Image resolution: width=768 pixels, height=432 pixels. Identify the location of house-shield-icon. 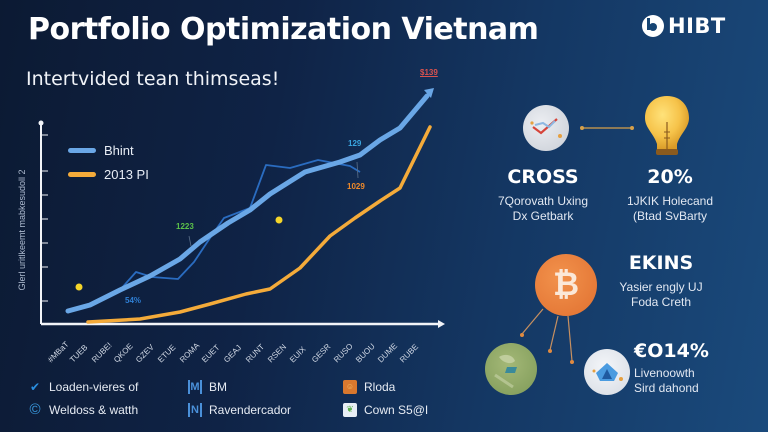
(607, 372).